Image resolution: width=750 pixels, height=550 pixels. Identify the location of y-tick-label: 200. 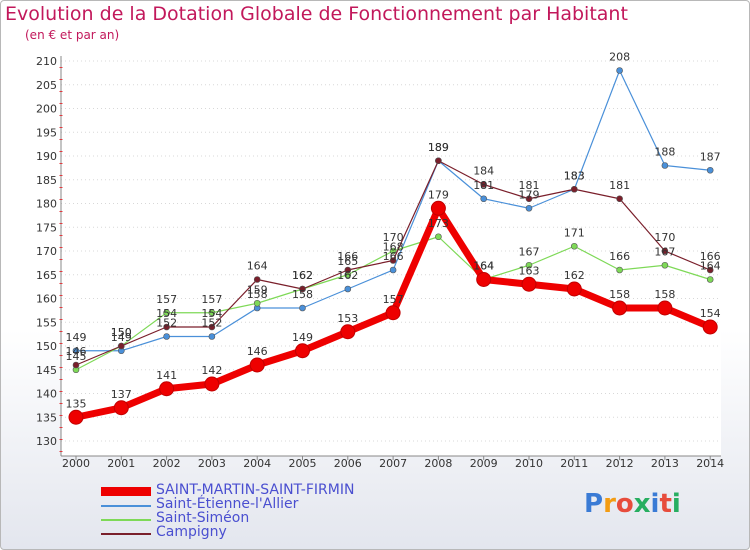
(46, 109).